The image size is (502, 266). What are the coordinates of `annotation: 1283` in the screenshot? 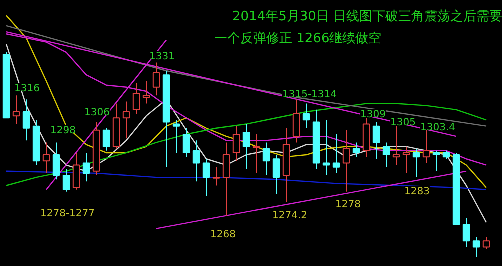 It's located at (417, 192).